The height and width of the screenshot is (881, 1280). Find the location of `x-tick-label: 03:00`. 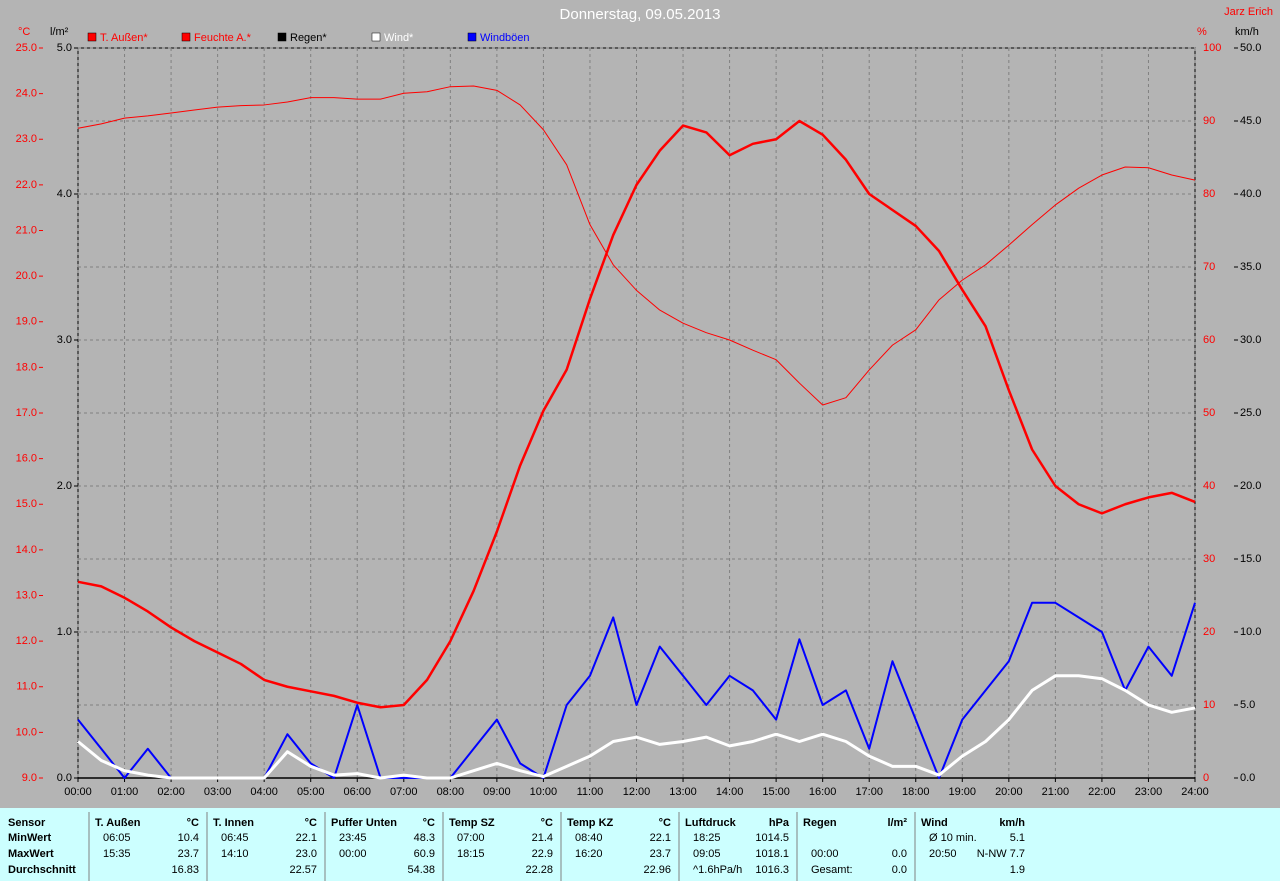

x-tick-label: 03:00 is located at coordinates (218, 792).